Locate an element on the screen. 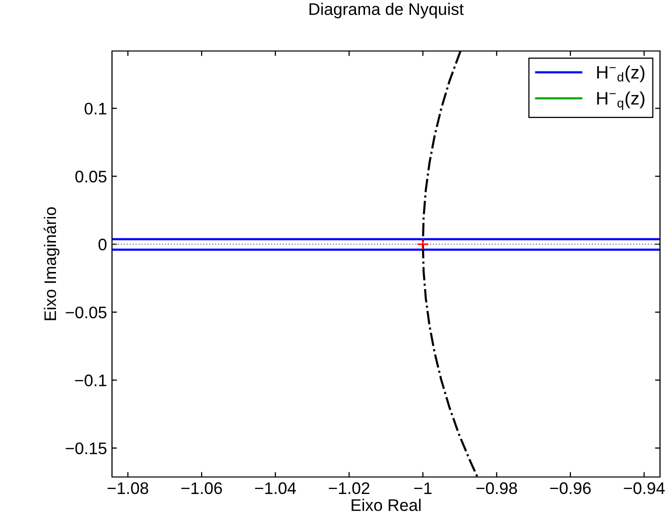 The image size is (670, 528). y-tick-label: 0 is located at coordinates (102, 244).